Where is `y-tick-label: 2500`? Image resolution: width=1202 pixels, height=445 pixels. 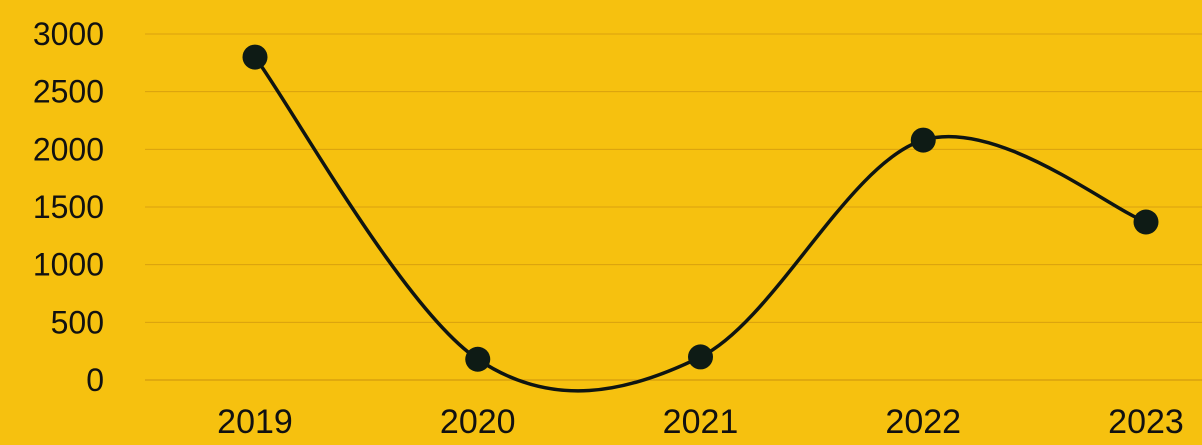 y-tick-label: 2500 is located at coordinates (68, 92).